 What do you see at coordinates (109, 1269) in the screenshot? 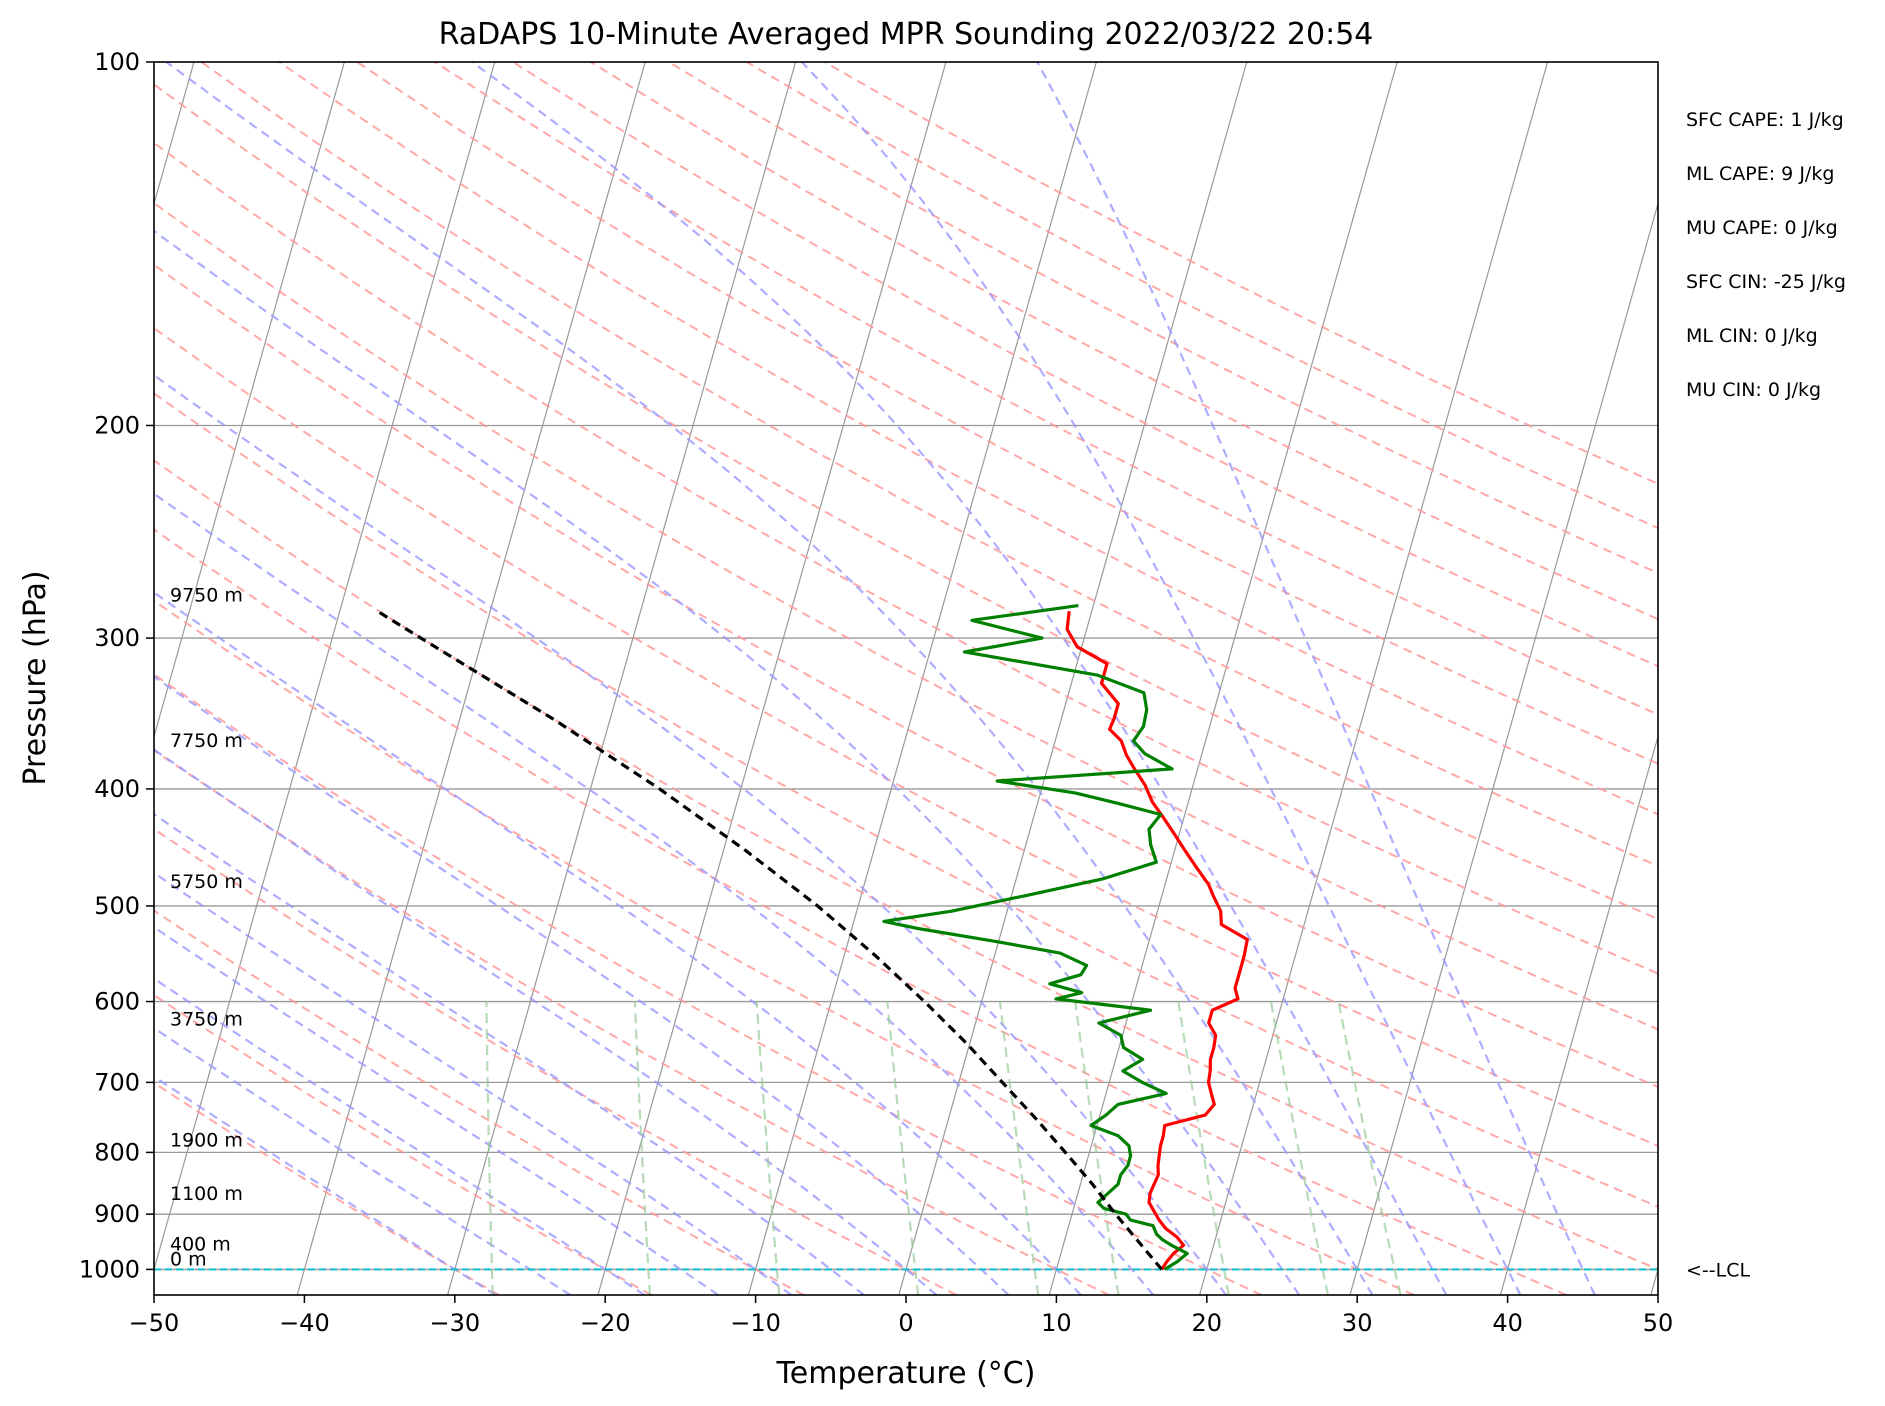
I see `y-tick-label: 1000` at bounding box center [109, 1269].